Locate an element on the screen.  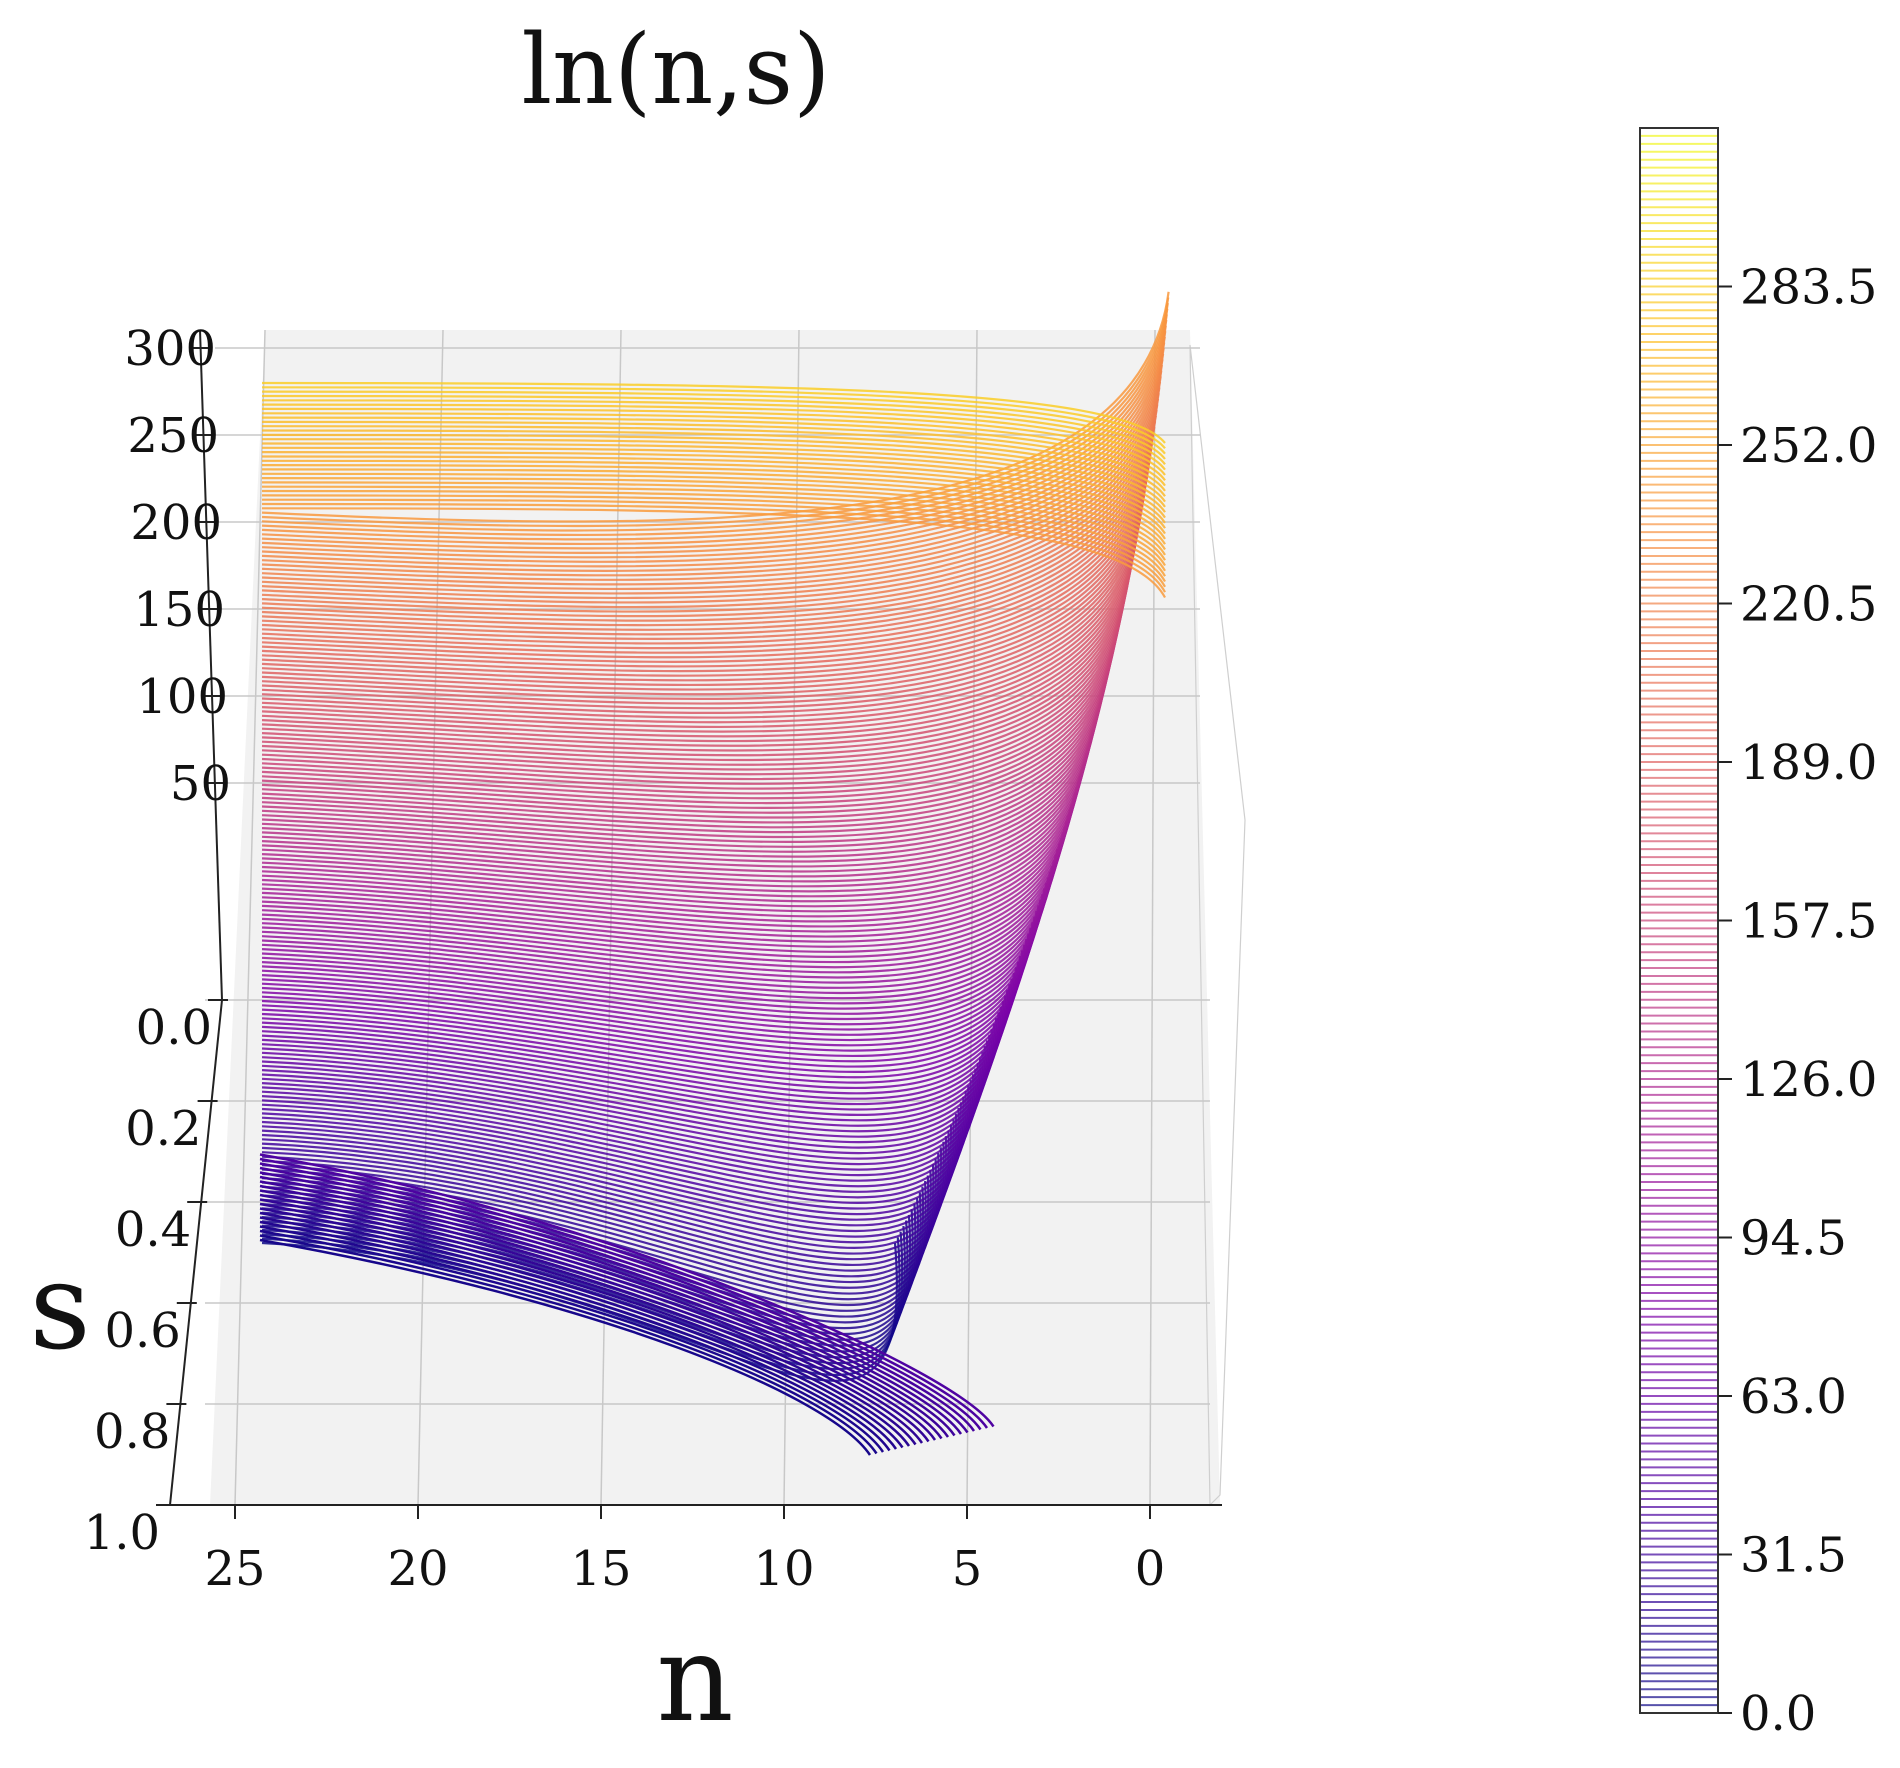
s-tick-label: 0.2 is located at coordinates (163, 1129).